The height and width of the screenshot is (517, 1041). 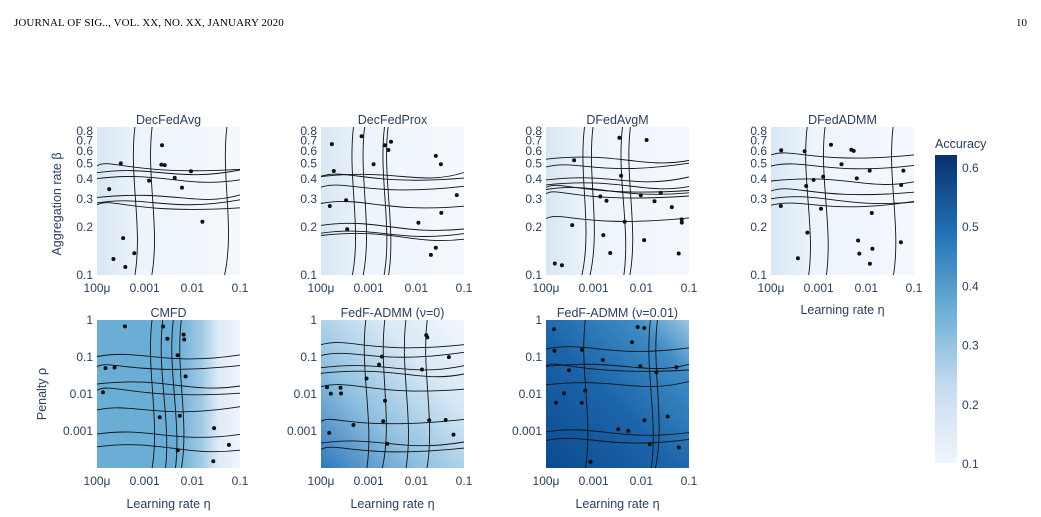 I want to click on y-tick-label: 0.6, so click(x=533, y=151).